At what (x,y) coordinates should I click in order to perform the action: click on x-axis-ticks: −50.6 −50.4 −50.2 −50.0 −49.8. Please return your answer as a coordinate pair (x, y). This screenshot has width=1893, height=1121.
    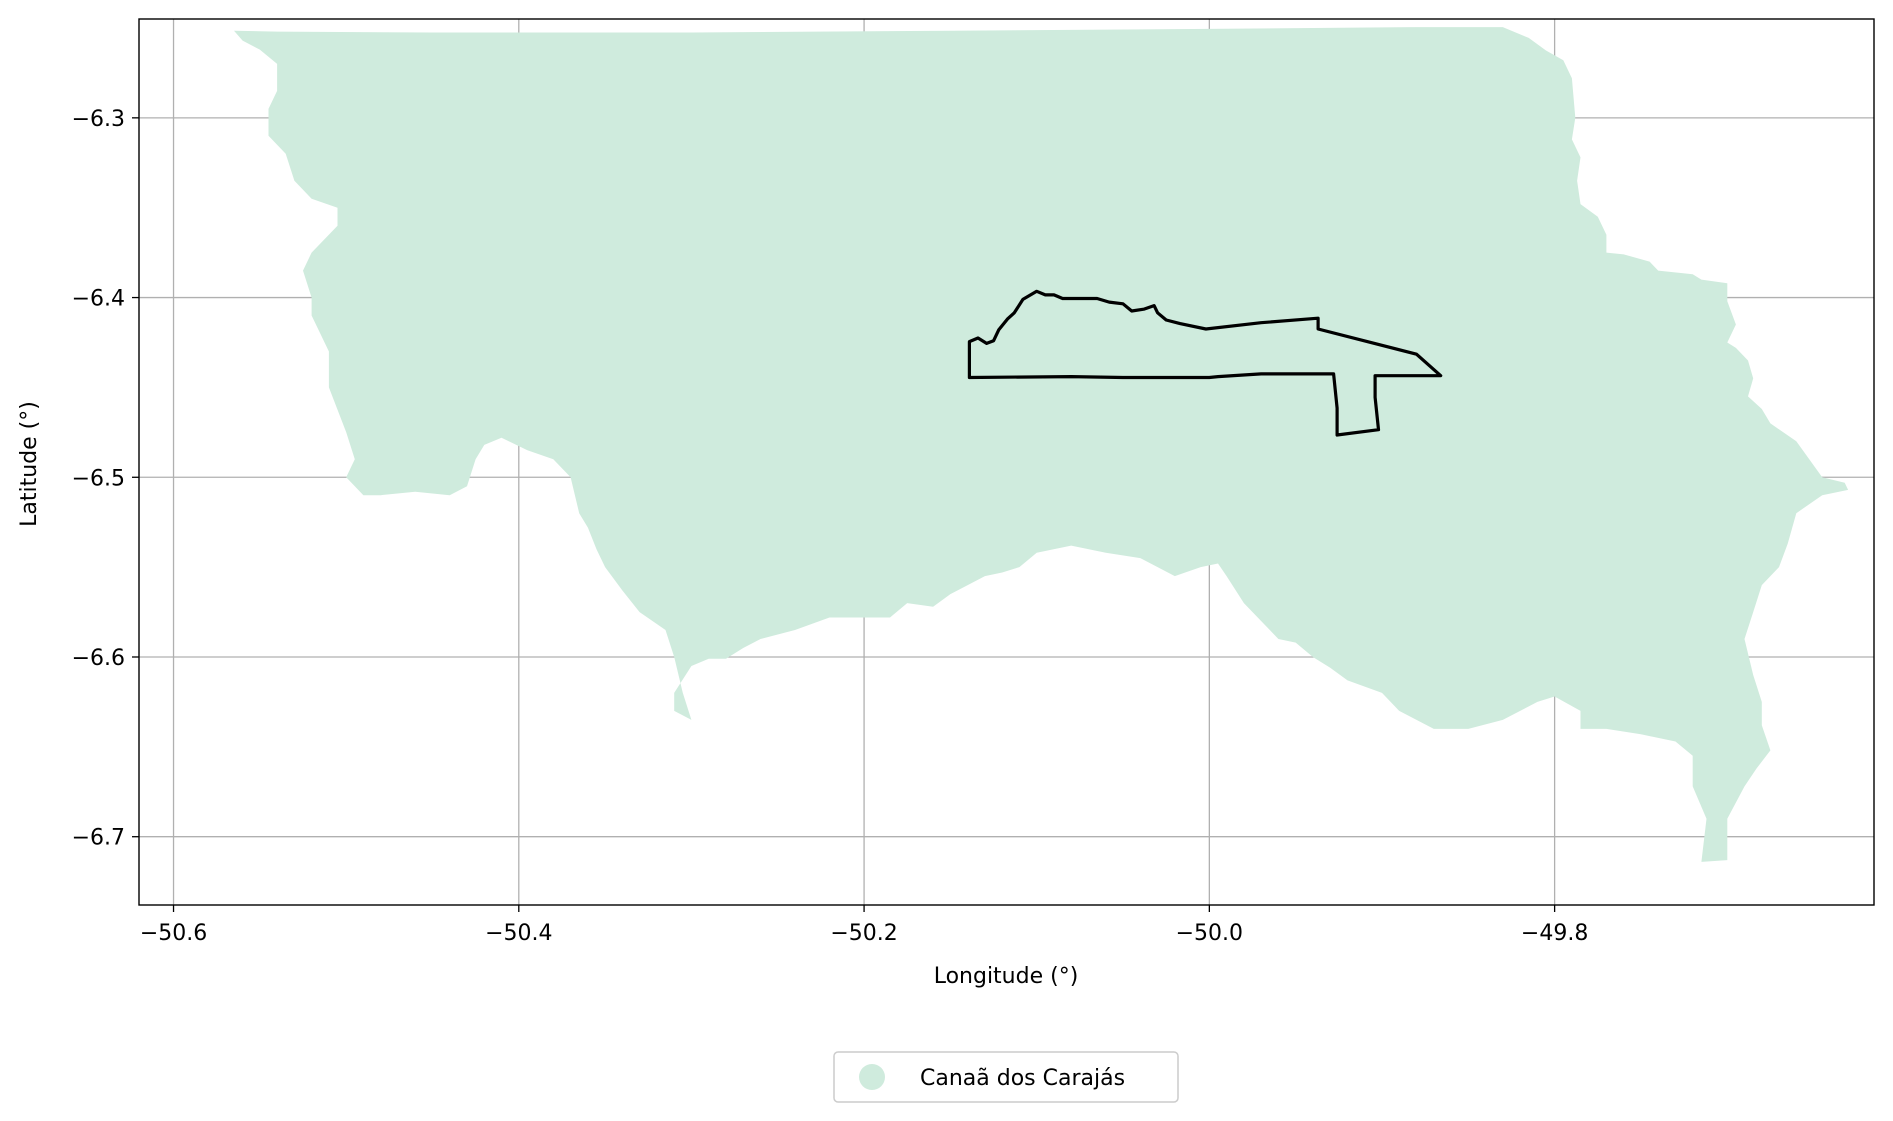
    Looking at the image, I should click on (864, 925).